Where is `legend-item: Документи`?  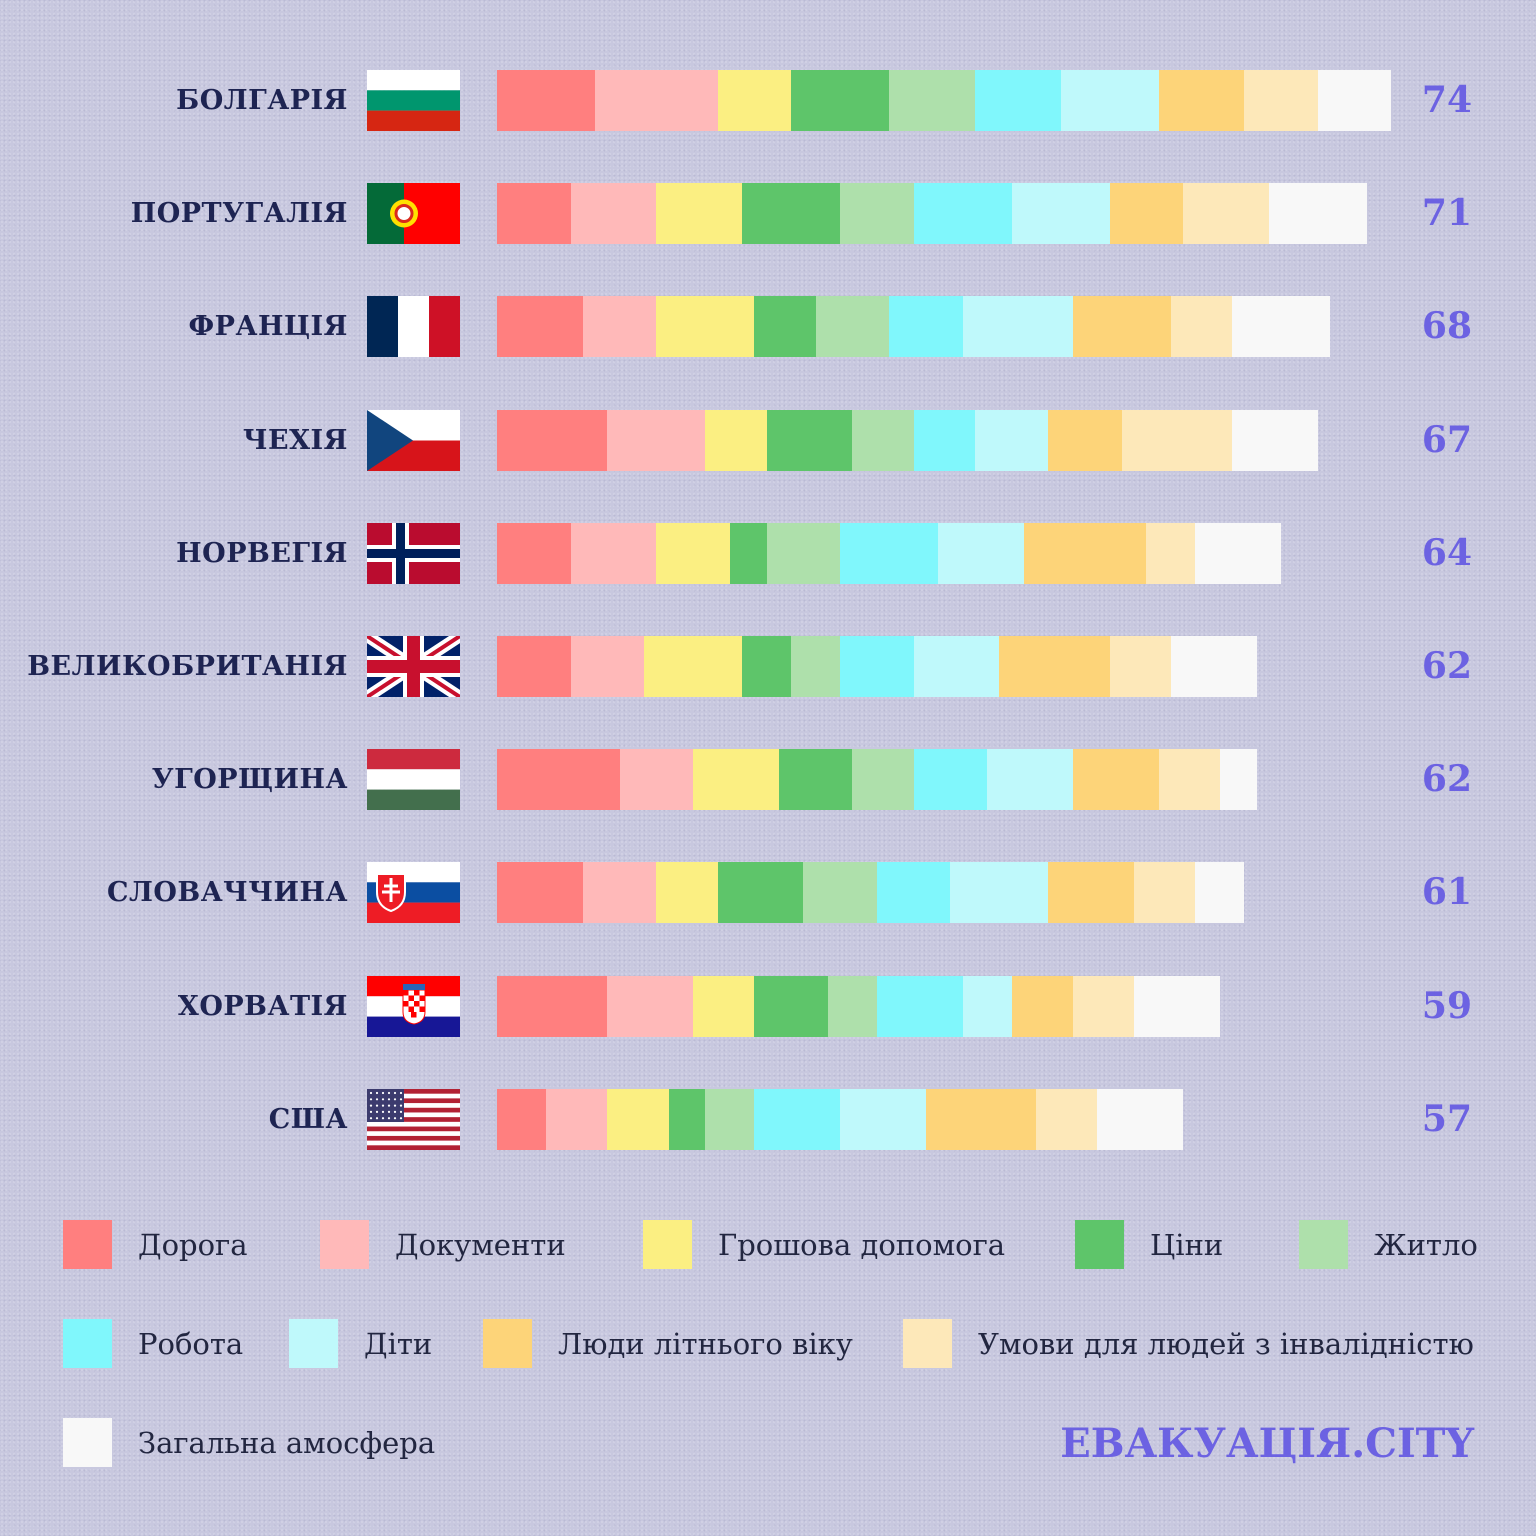 legend-item: Документи is located at coordinates (443, 1244).